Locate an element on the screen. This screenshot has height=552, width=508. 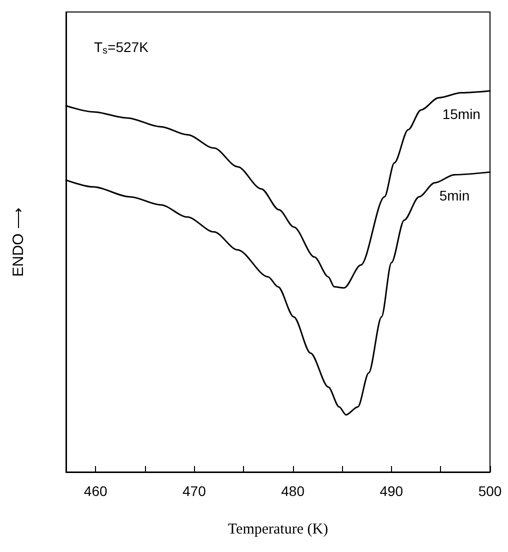
x-axis-title: Temperature (K) is located at coordinates (278, 530).